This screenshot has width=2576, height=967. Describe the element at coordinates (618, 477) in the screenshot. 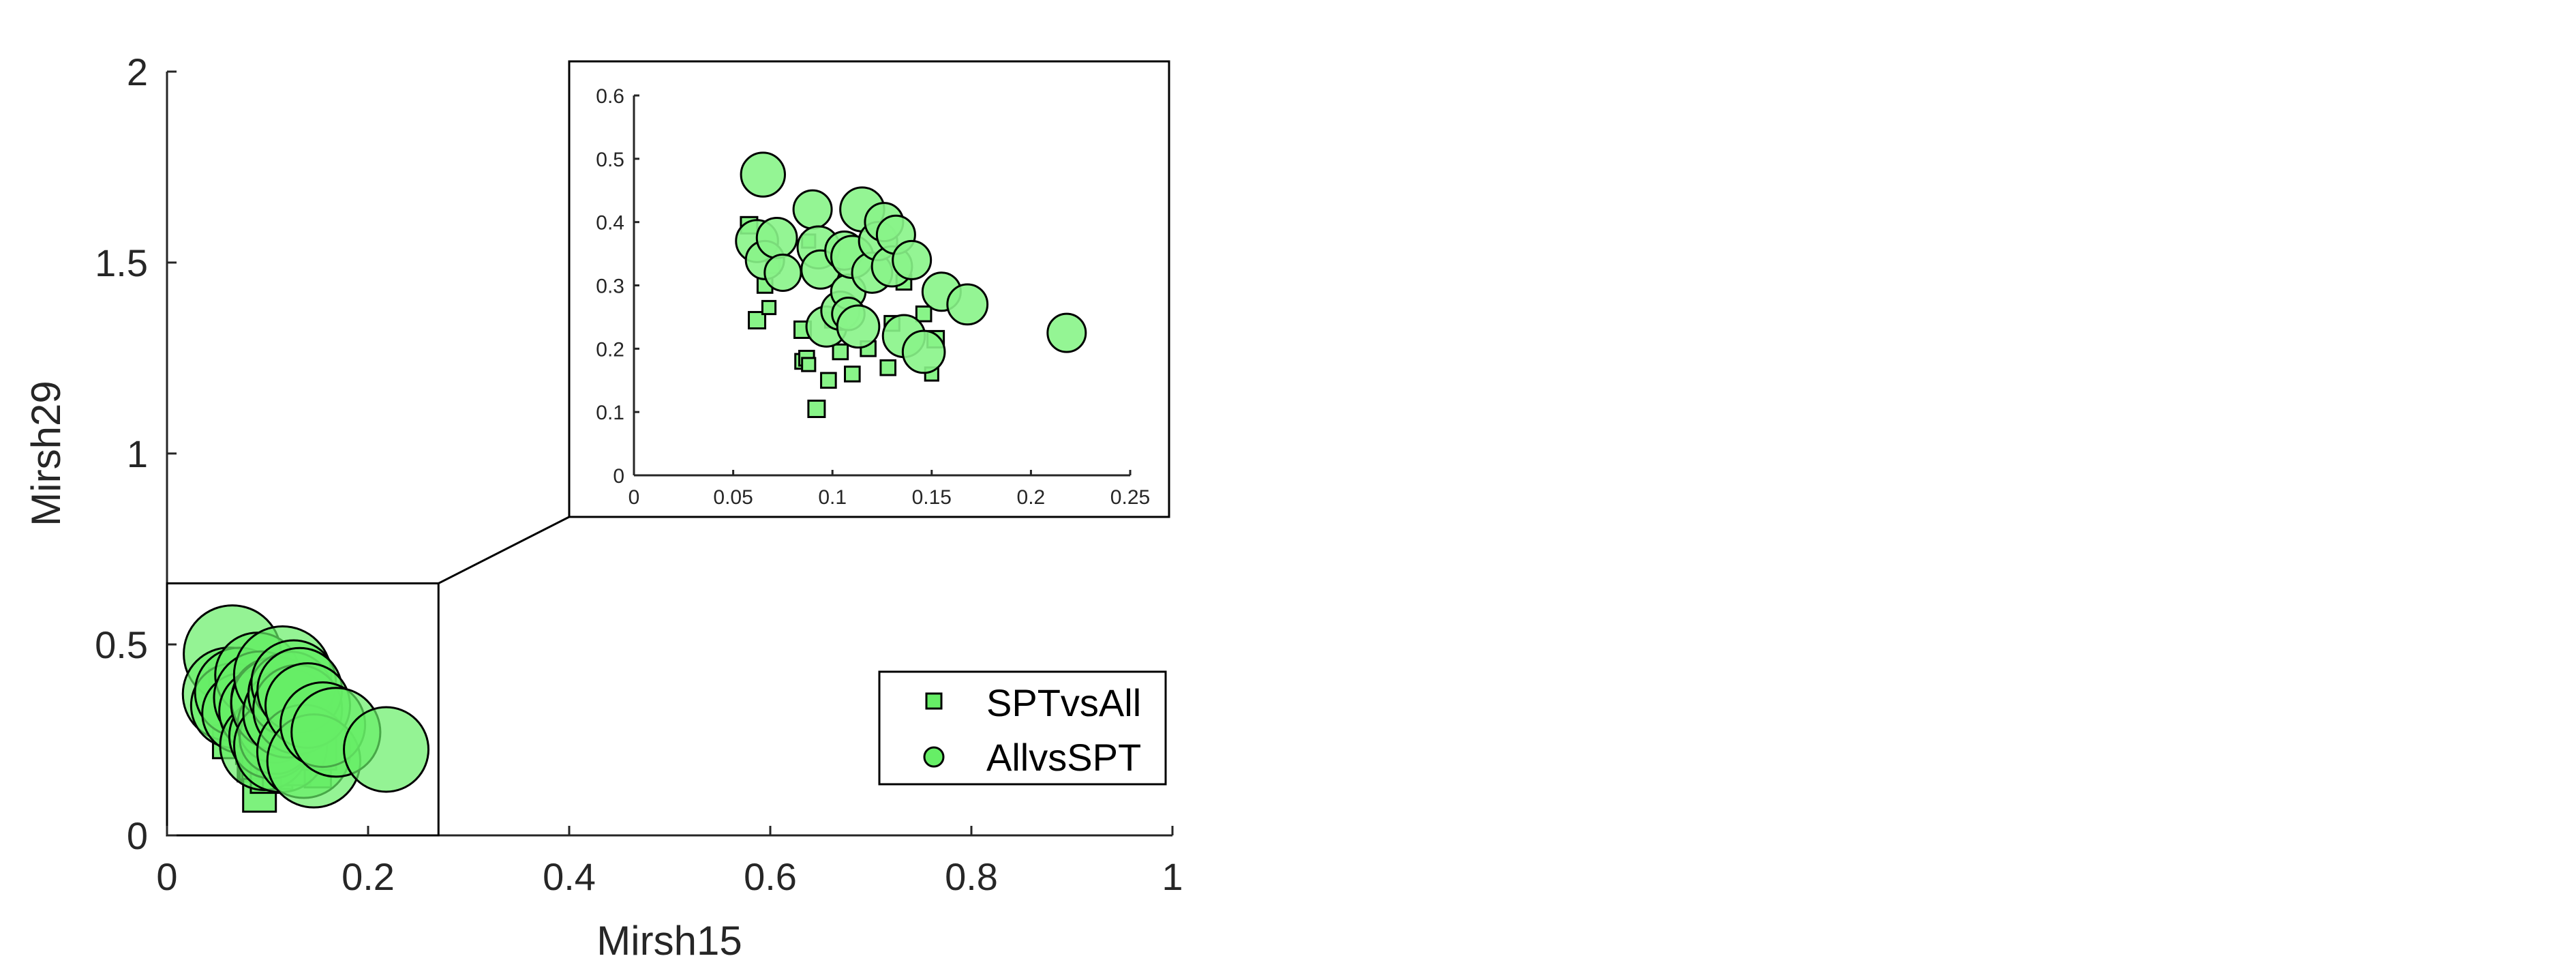

I see `inset-y-tick-label: 0` at that location.